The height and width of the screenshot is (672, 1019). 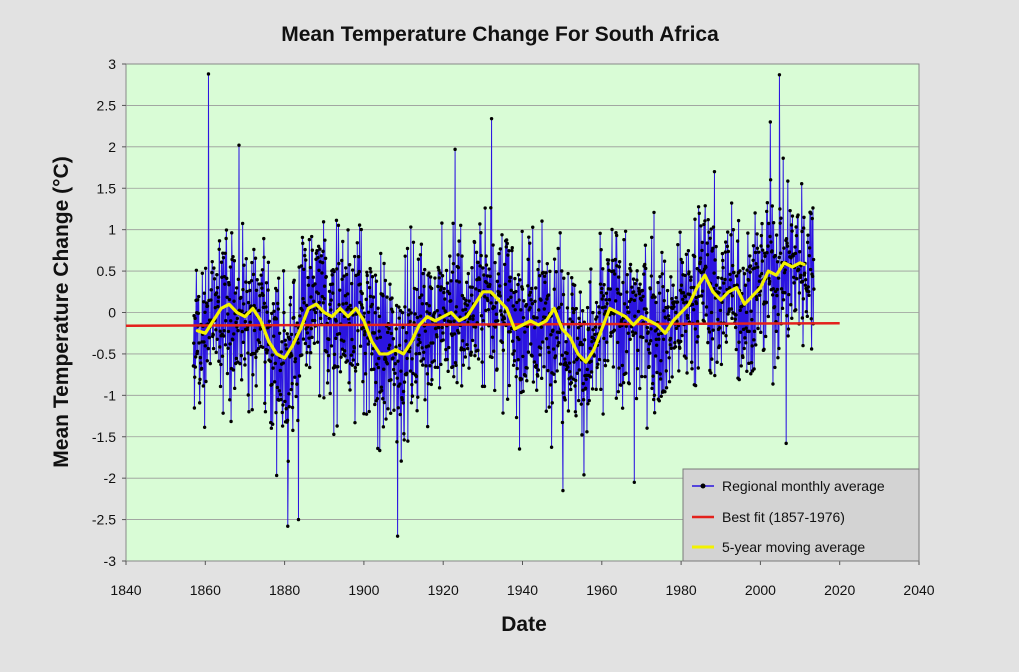 I want to click on x-tick-label: 2040, so click(x=918, y=590).